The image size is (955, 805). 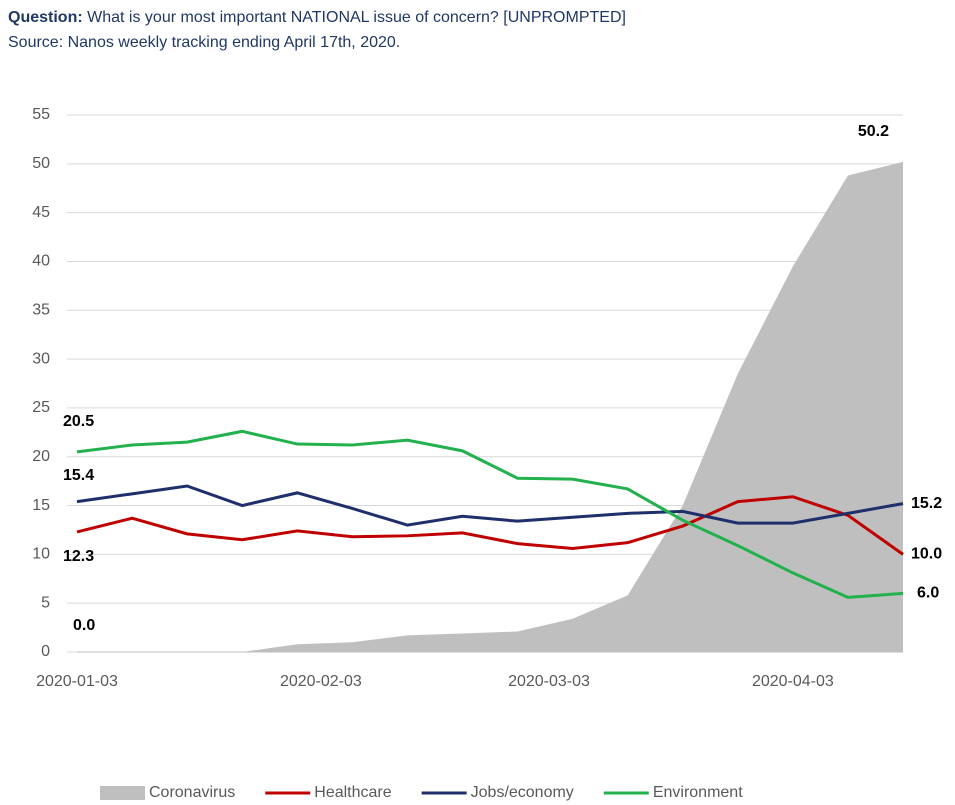 I want to click on x-tick-label: 2020-03-03, so click(x=549, y=681).